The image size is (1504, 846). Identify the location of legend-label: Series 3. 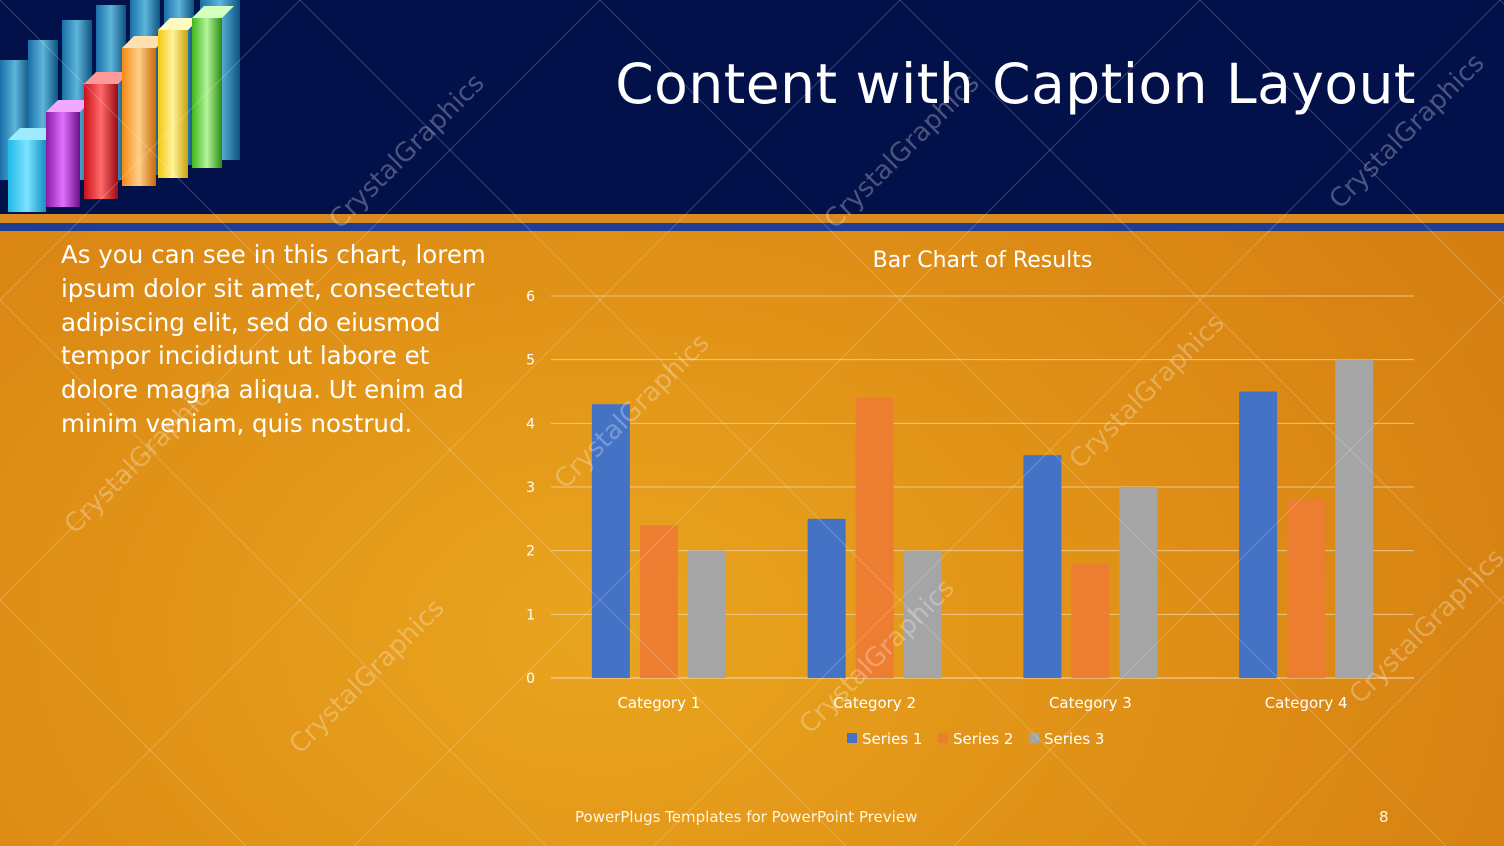
(1074, 739).